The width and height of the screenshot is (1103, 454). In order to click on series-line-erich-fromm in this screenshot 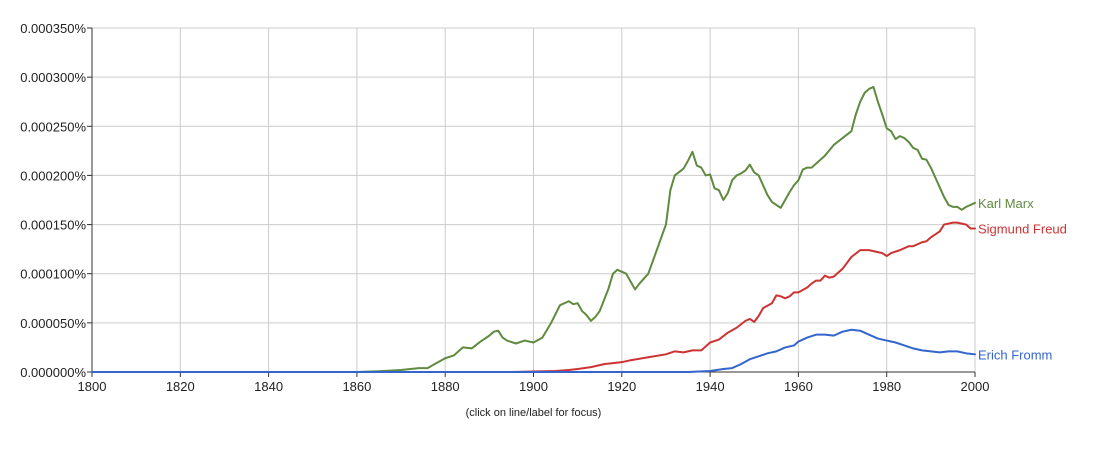, I will do `click(533, 350)`.